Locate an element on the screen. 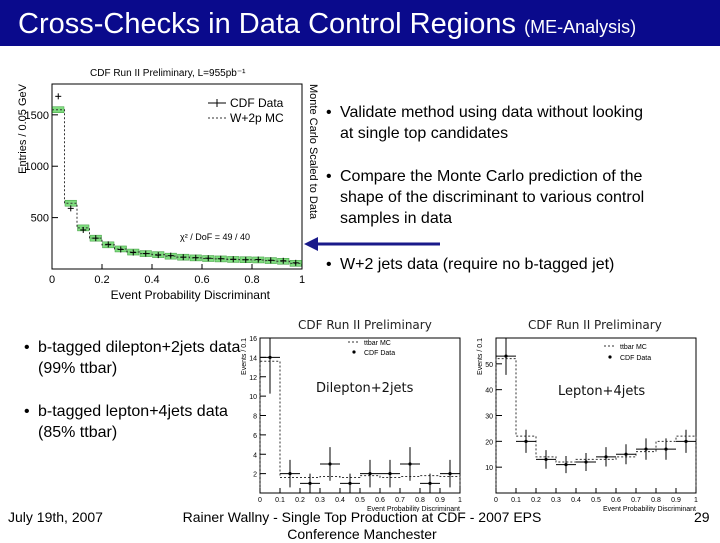  chart-dilepton-title: CDF Run II Preliminary is located at coordinates (365, 325).